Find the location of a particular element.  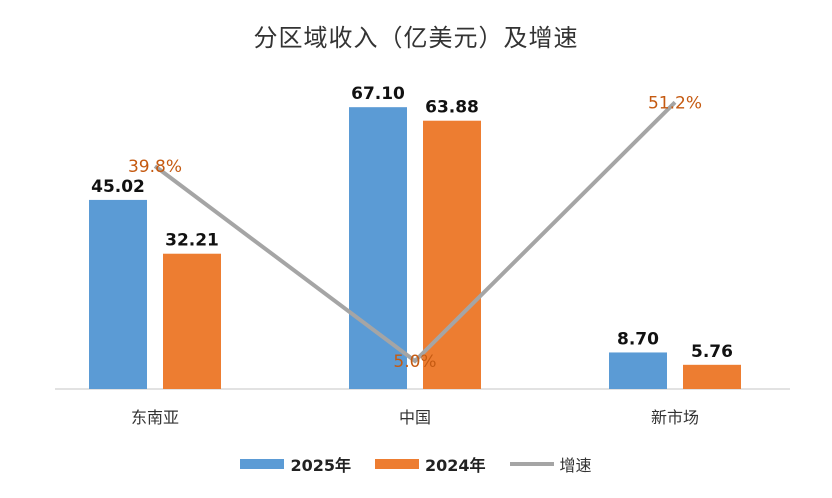

category-label-中国: 中国 is located at coordinates (415, 417).